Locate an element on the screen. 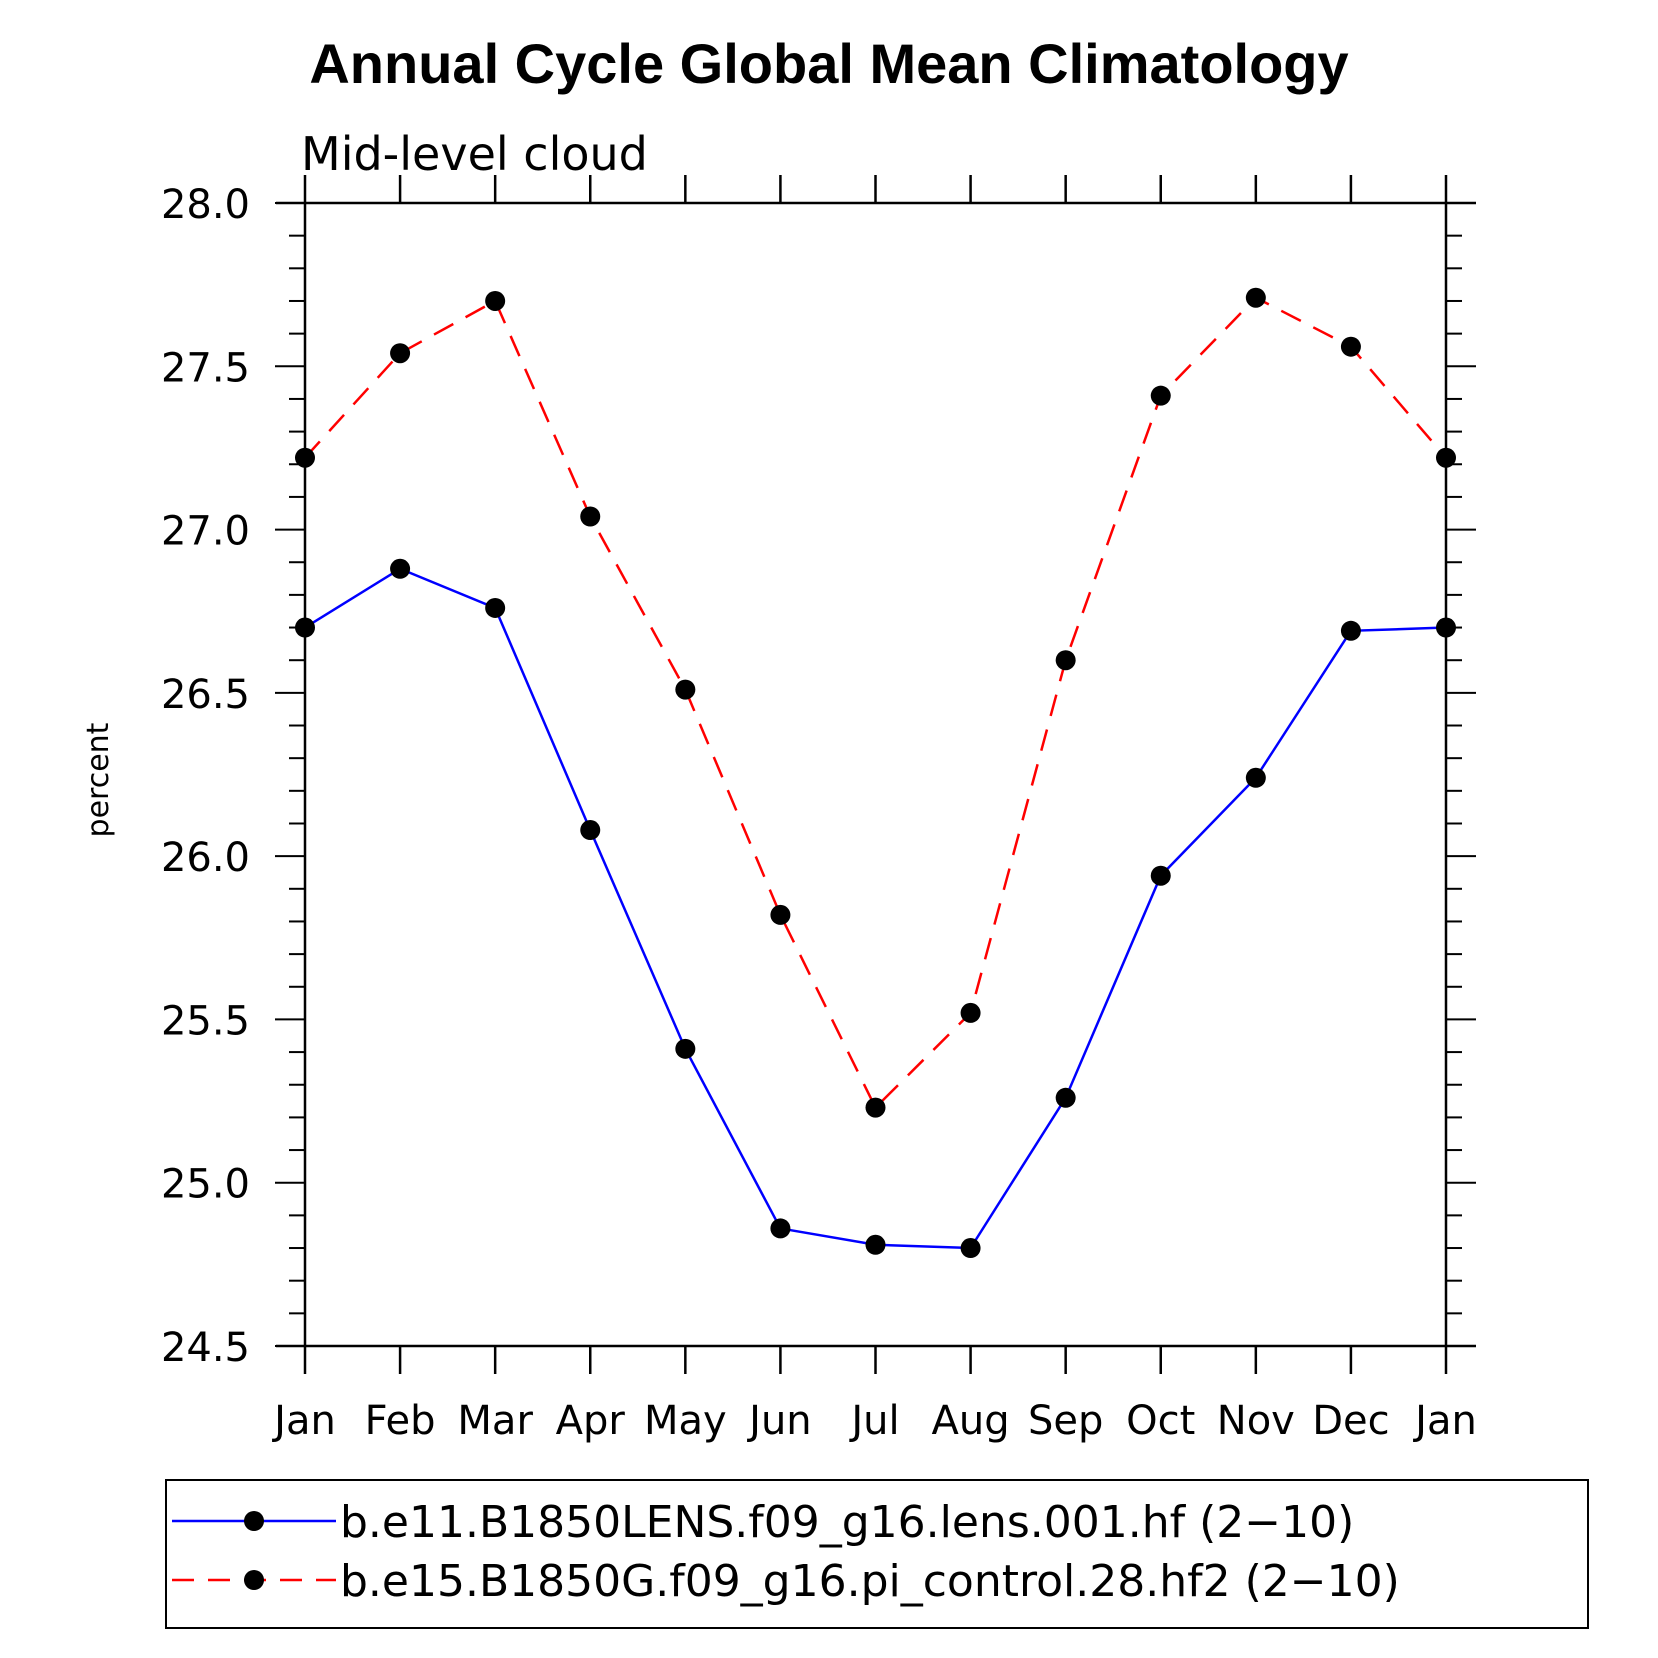  x-tick-label: Jun is located at coordinates (779, 1421).